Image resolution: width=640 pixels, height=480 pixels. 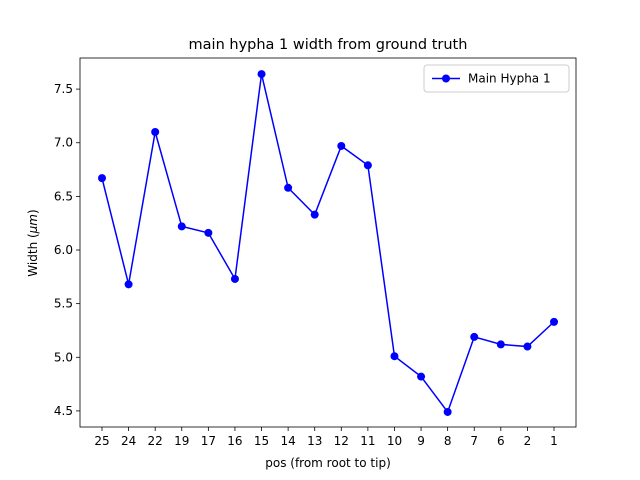 I want to click on x-tick-label: 12, so click(x=341, y=441).